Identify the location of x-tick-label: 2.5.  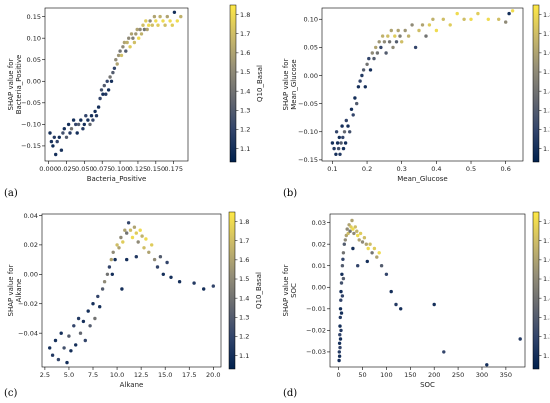
(45, 375).